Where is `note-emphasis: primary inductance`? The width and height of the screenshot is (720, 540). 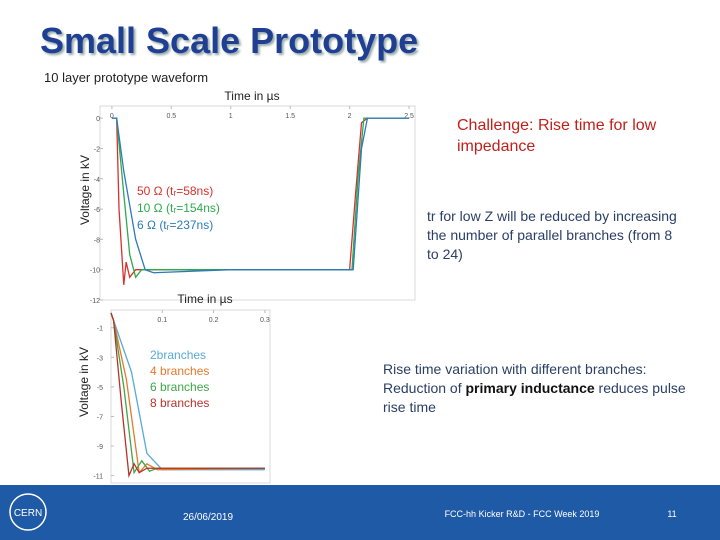 note-emphasis: primary inductance is located at coordinates (530, 388).